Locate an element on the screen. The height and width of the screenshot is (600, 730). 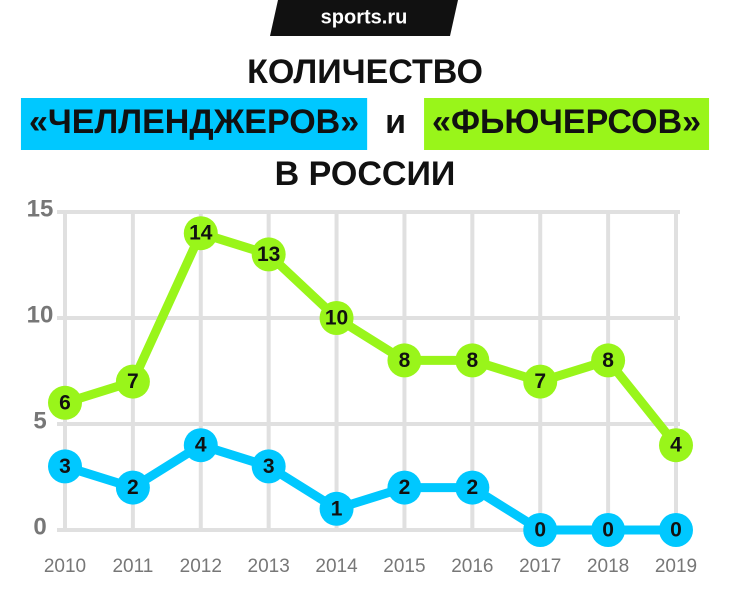
data-label: 10 is located at coordinates (336, 318).